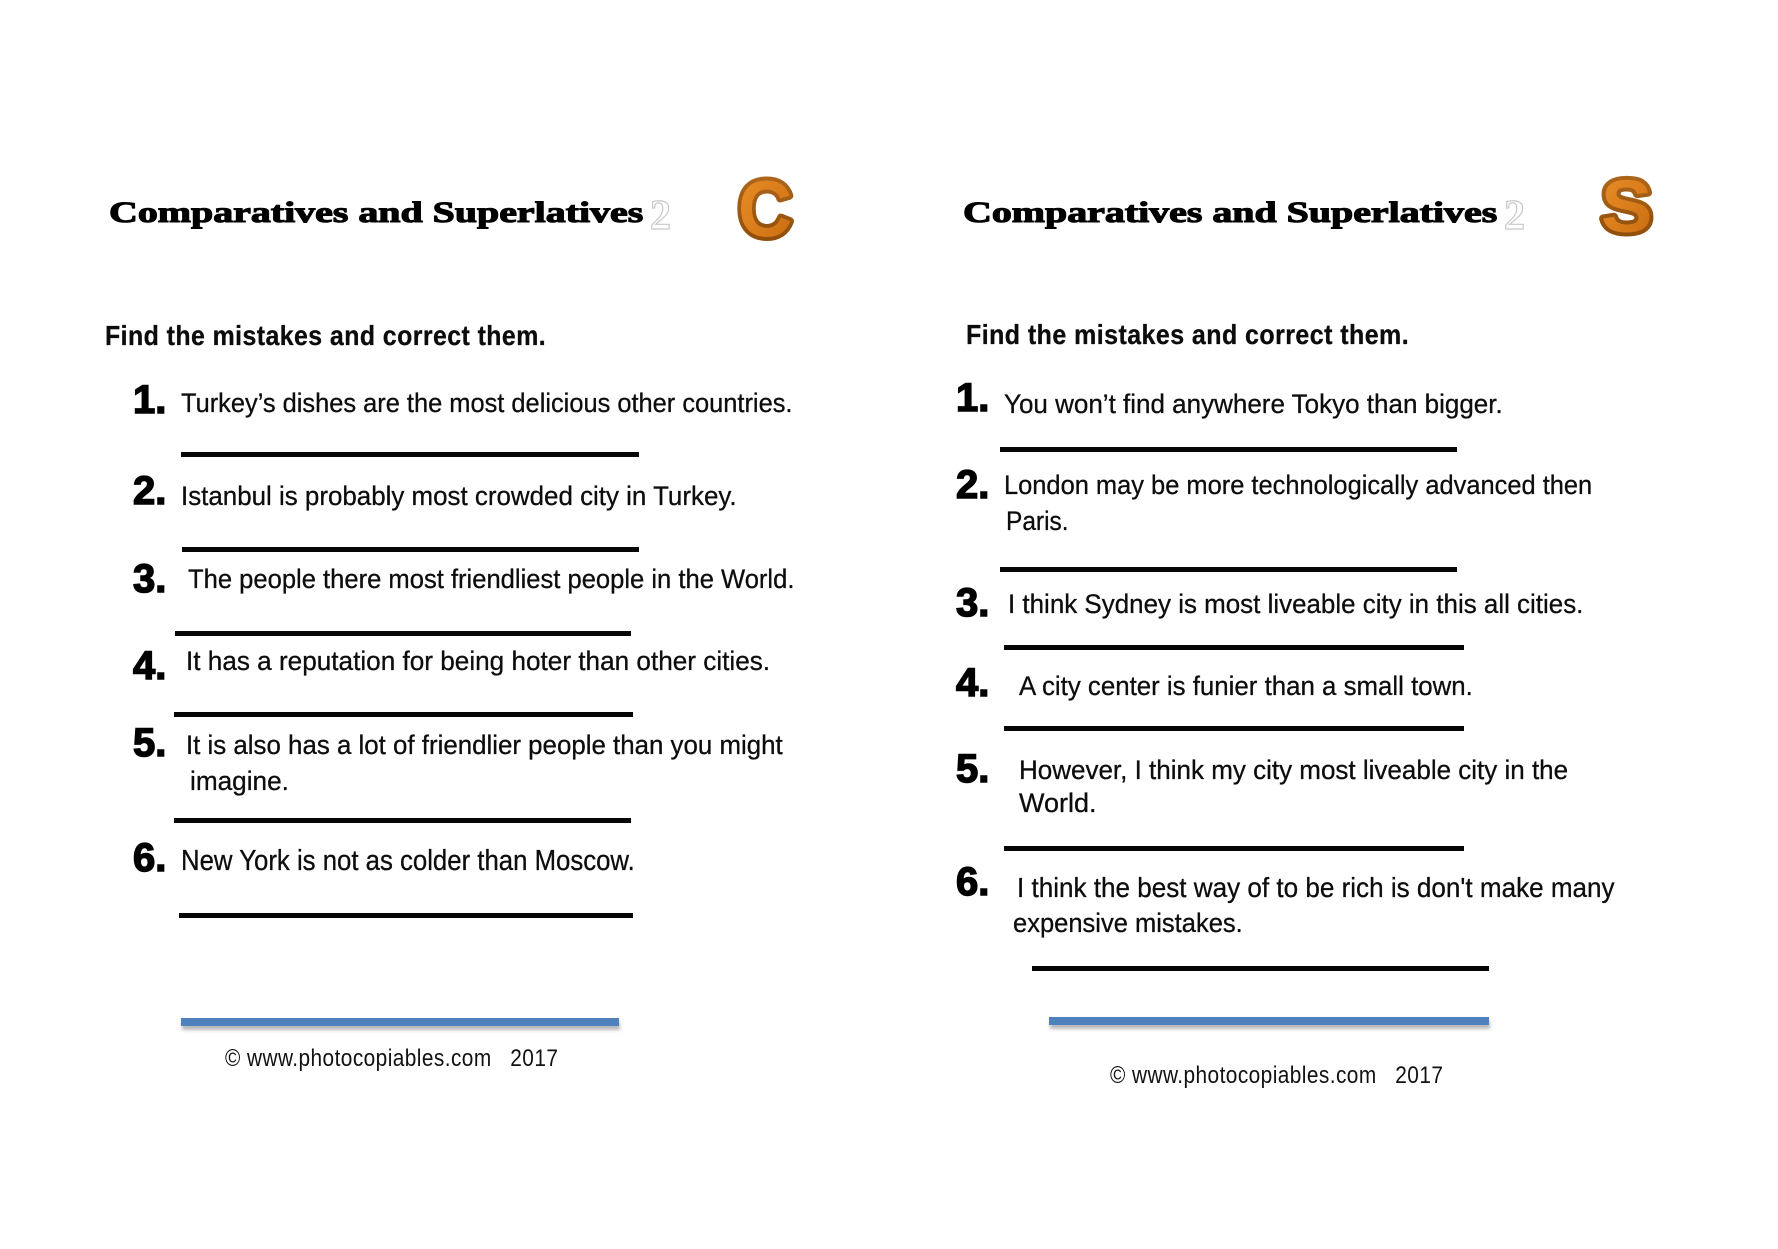 The image size is (1778, 1249). What do you see at coordinates (765, 209) in the screenshot?
I see `svg-text: C` at bounding box center [765, 209].